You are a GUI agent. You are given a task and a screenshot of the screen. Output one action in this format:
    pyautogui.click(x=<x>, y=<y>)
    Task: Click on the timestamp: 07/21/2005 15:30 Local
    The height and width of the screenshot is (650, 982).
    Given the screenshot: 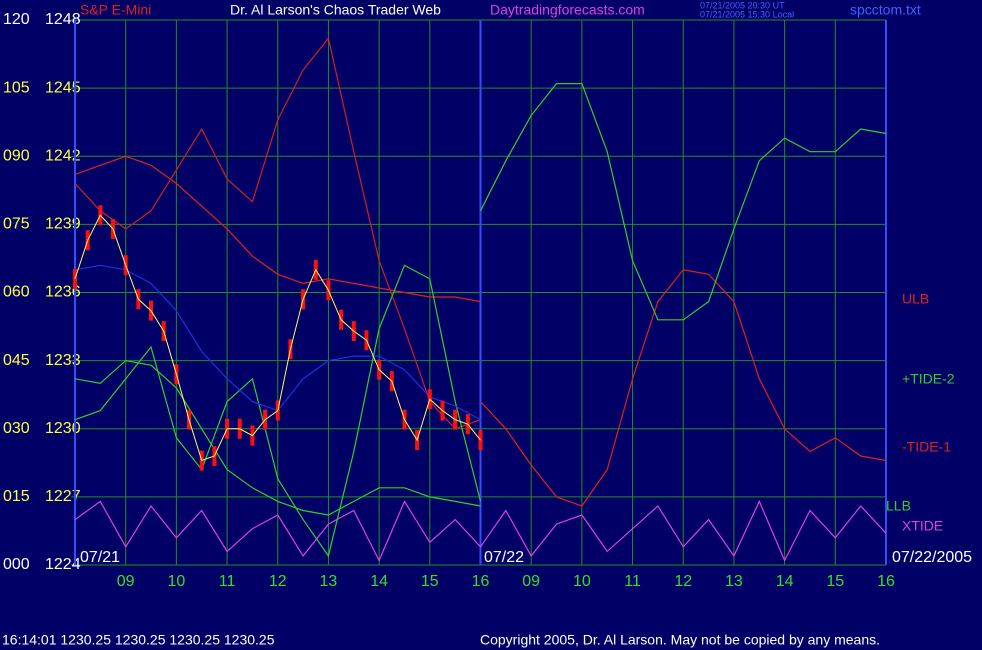 What is the action you would take?
    pyautogui.click(x=747, y=14)
    